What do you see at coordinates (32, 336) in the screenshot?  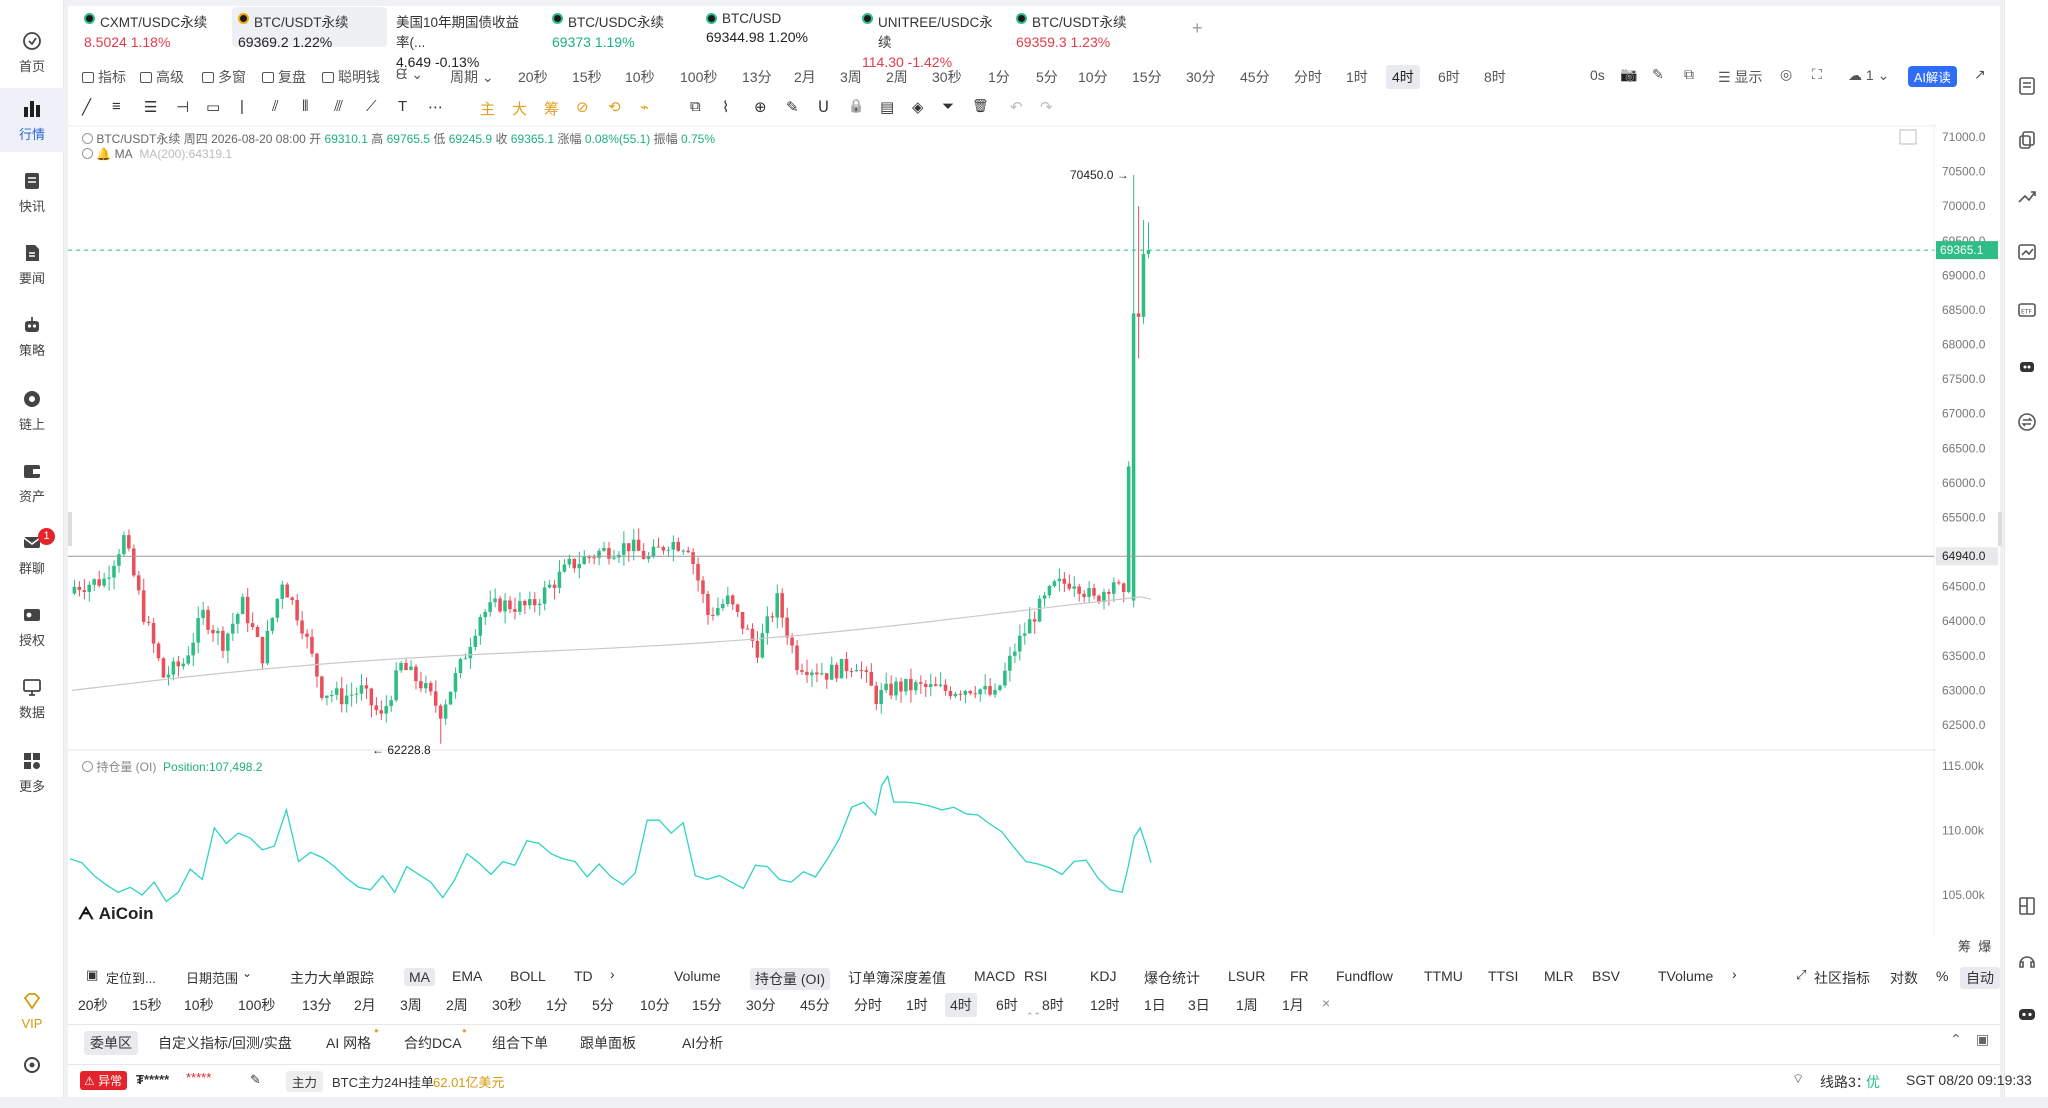 I see `nav-item-4: 策略` at bounding box center [32, 336].